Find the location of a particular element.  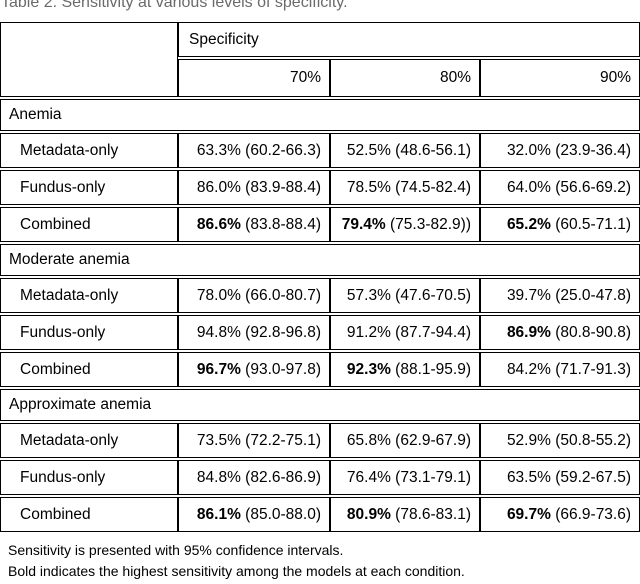

confidence-interval: (66.0-80.7) is located at coordinates (280, 295).